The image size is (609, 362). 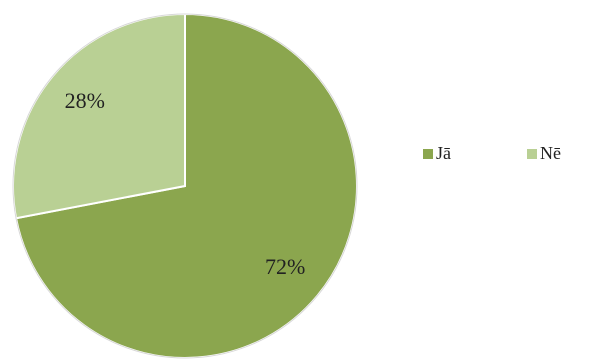 What do you see at coordinates (85, 100) in the screenshot?
I see `slice-label: 28%` at bounding box center [85, 100].